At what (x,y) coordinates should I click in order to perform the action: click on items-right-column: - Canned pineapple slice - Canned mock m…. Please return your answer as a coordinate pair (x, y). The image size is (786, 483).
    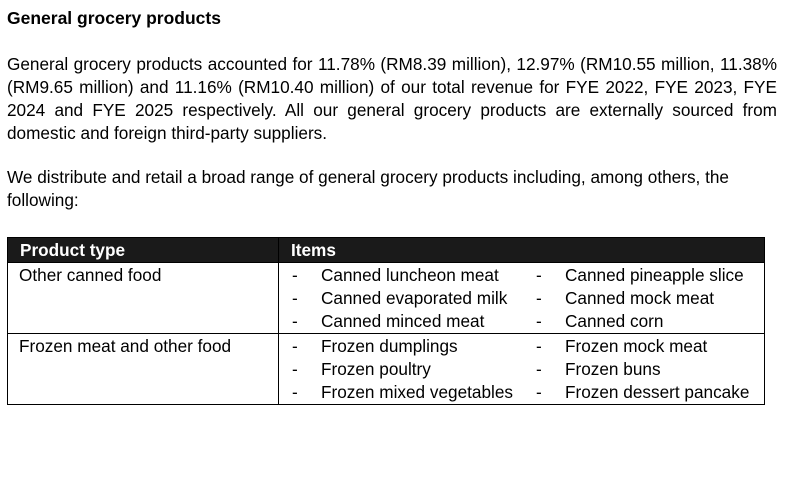
    Looking at the image, I should click on (649, 298).